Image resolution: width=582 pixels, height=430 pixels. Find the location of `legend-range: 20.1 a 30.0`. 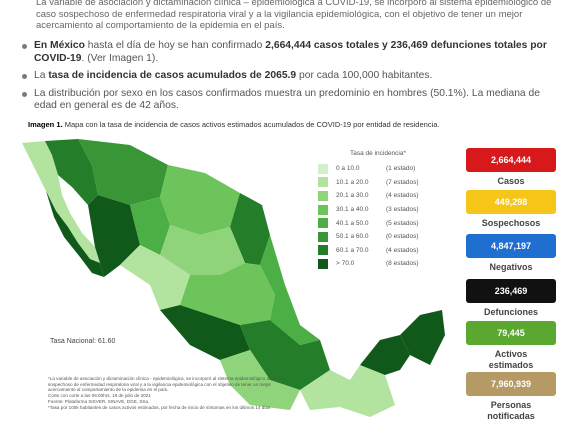

legend-range: 20.1 a 30.0 is located at coordinates (352, 196).